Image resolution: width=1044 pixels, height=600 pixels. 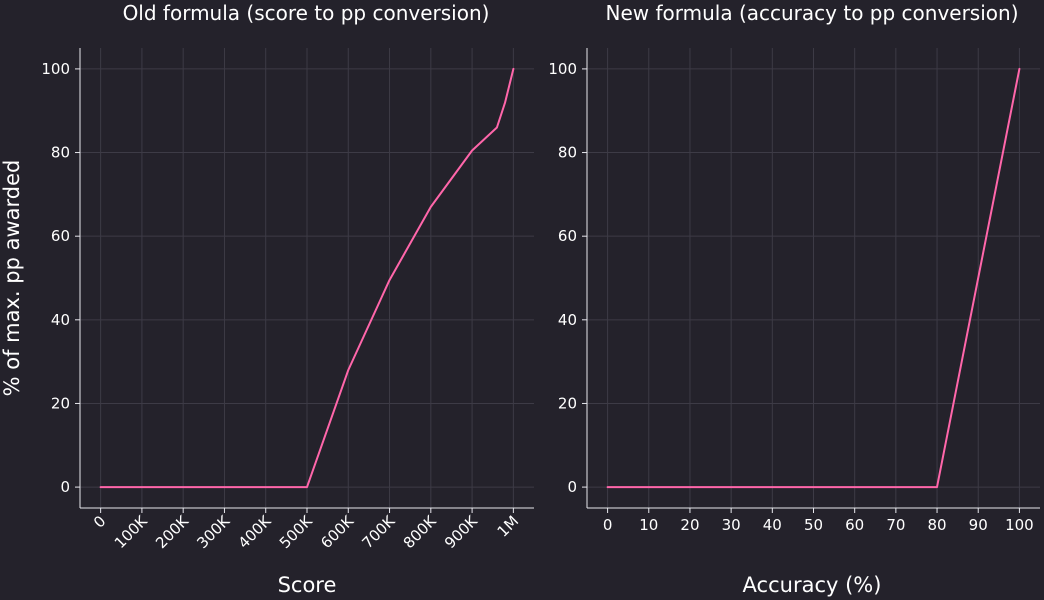 What do you see at coordinates (65, 487) in the screenshot?
I see `old-formula-y-tick-label: 0` at bounding box center [65, 487].